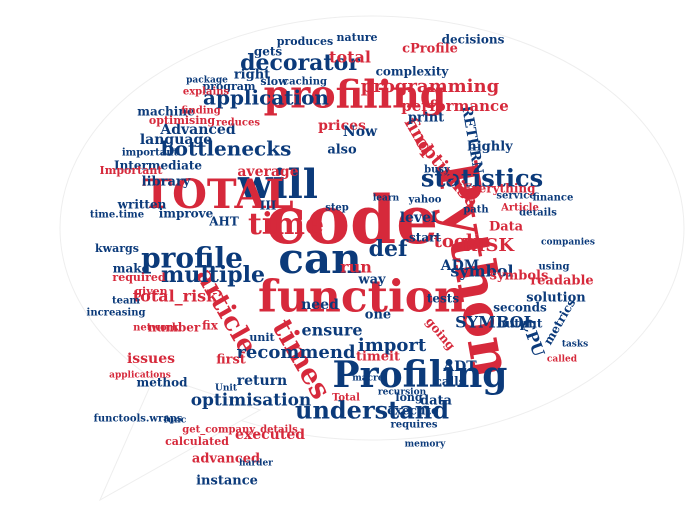 The width and height of the screenshot is (700, 523). I want to click on cloud-word: recursion, so click(402, 393).